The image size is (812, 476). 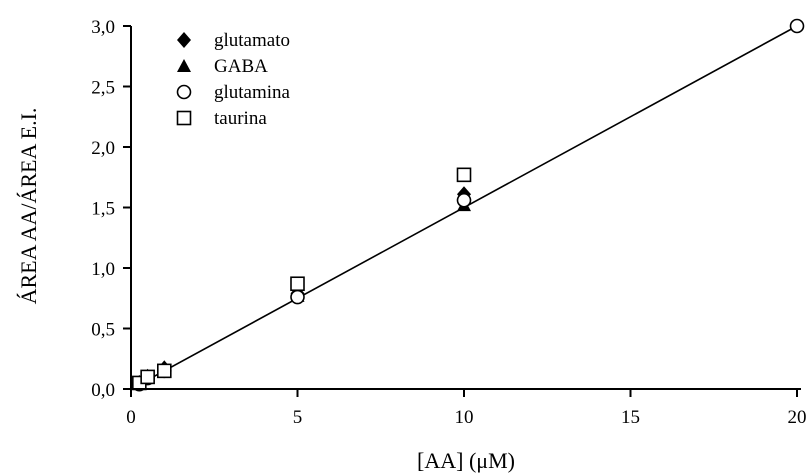 I want to click on y-tick-label: 3,0, so click(x=103, y=27).